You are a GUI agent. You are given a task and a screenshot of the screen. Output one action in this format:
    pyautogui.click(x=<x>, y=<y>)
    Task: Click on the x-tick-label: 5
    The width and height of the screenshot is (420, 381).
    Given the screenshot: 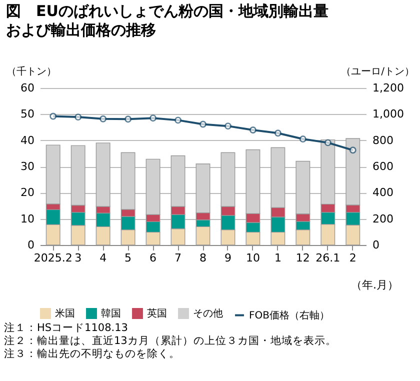 What is the action you would take?
    pyautogui.click(x=128, y=258)
    